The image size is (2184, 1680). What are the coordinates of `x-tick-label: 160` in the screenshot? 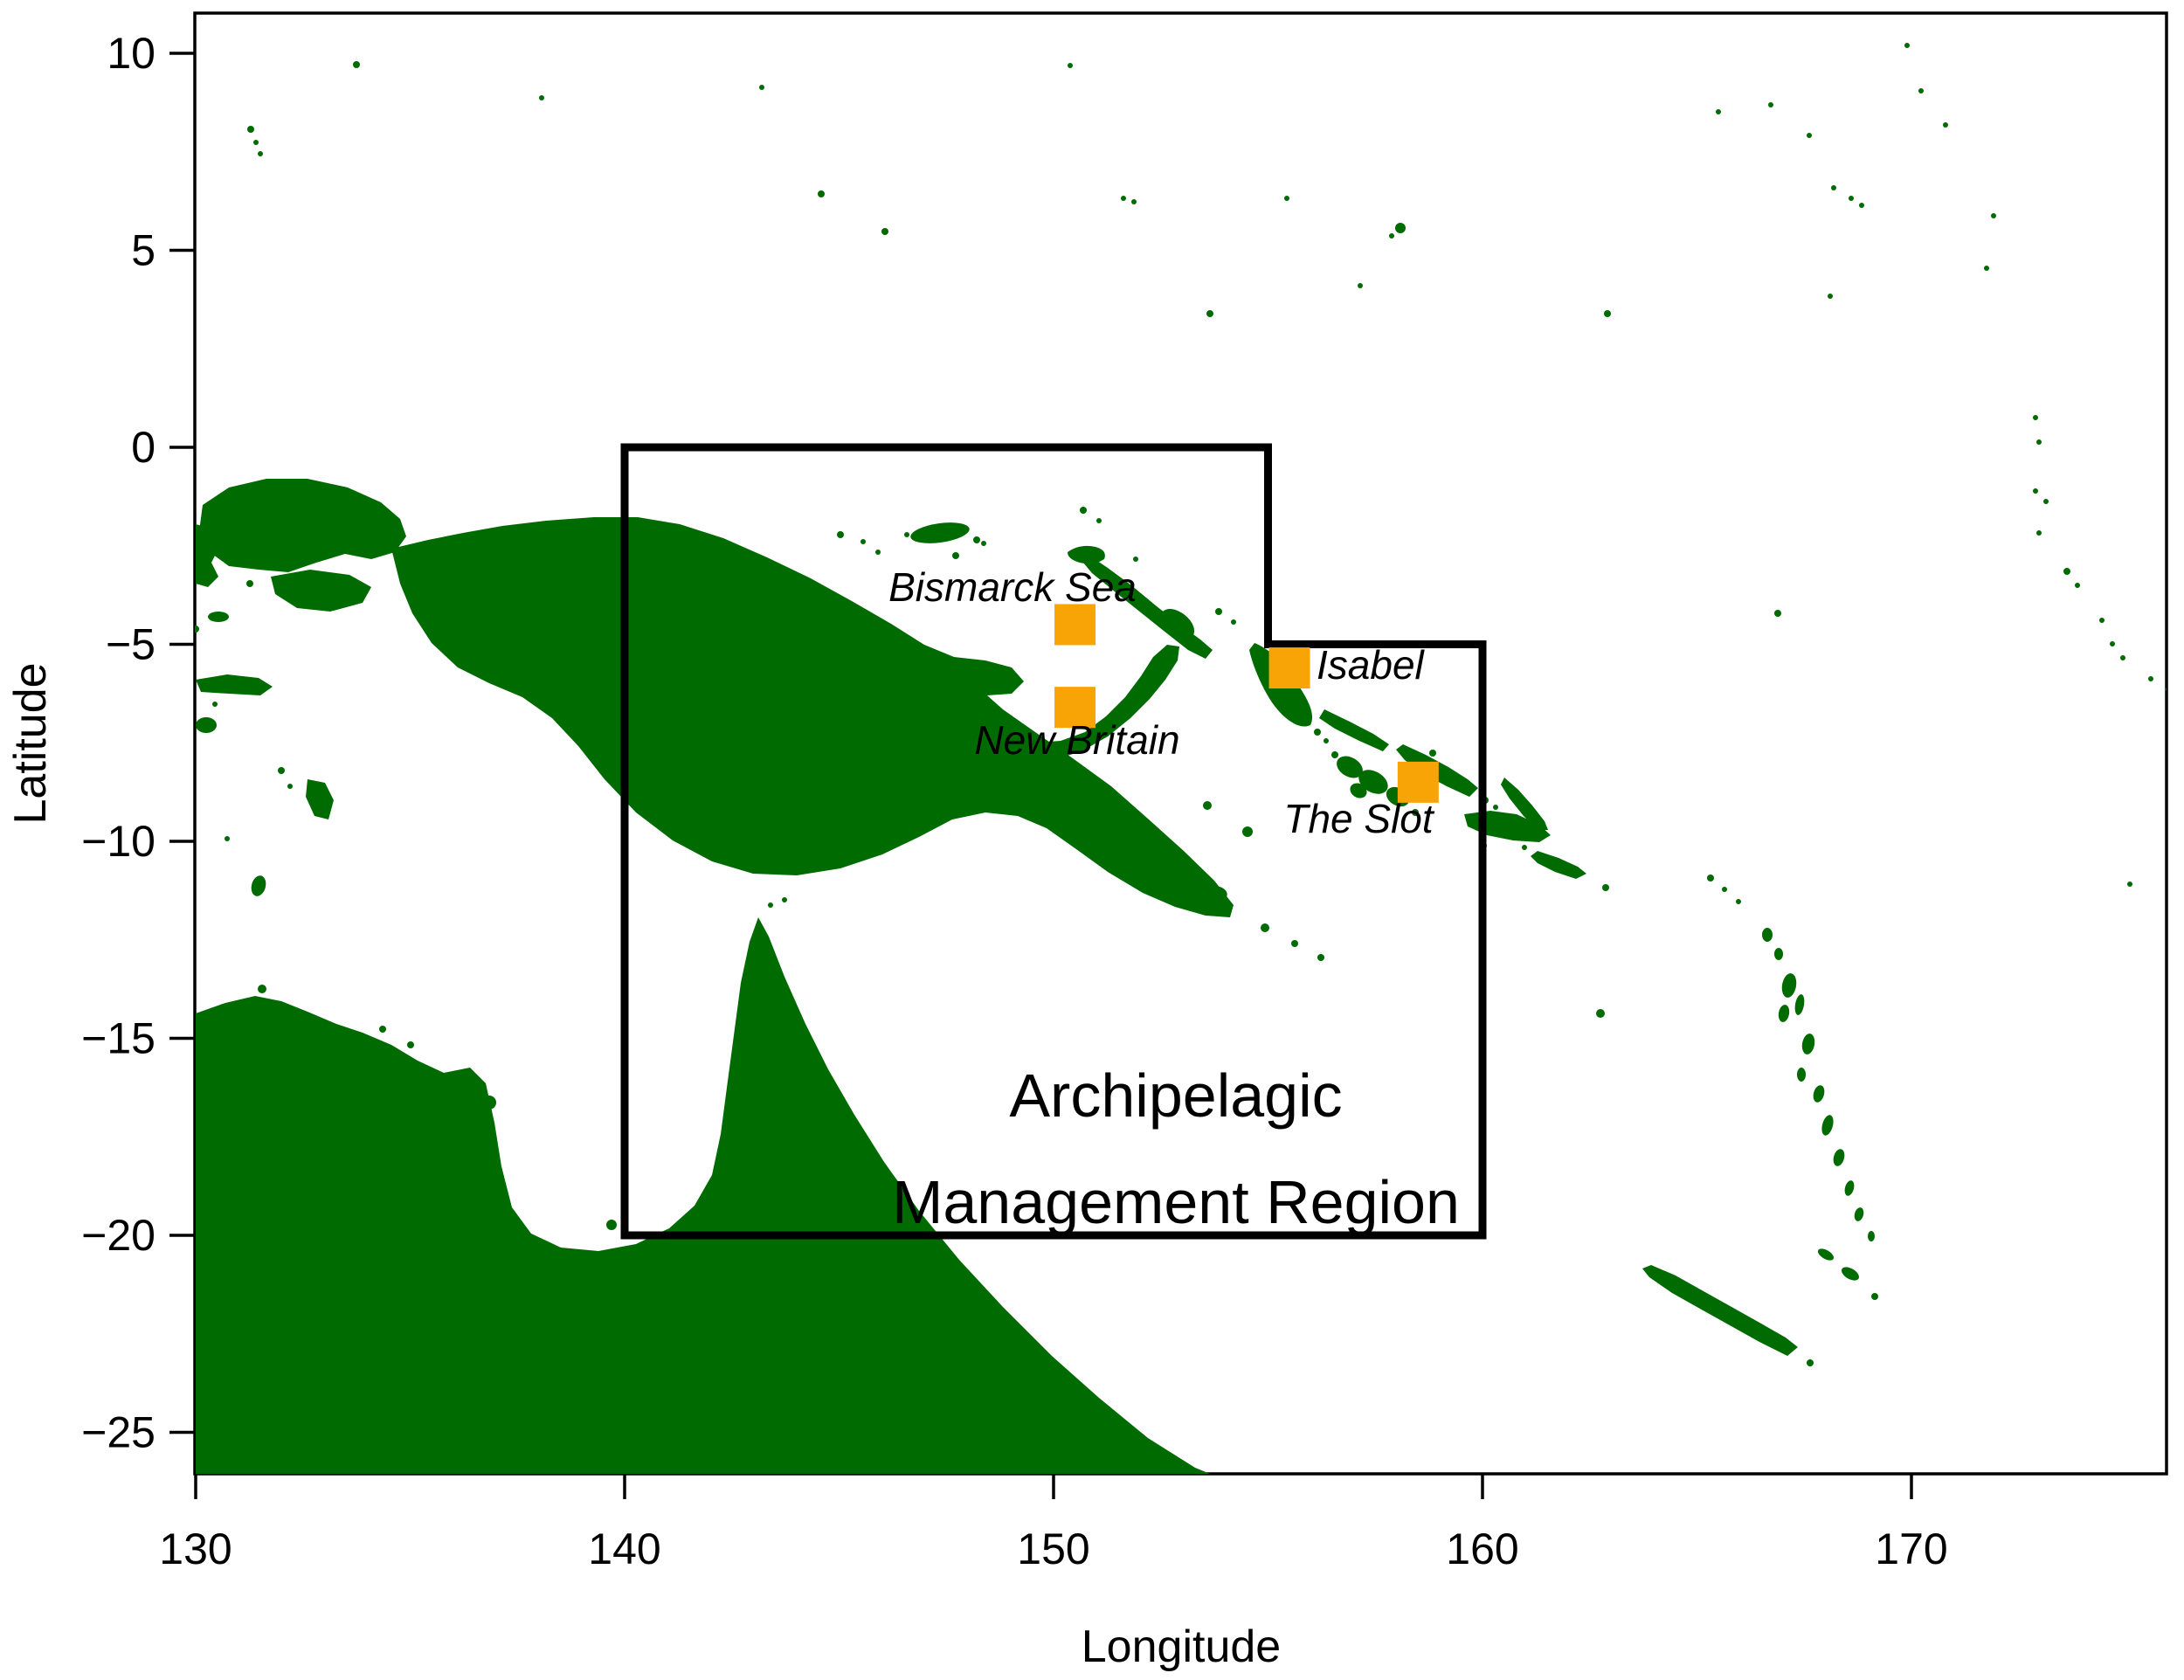 It's located at (1482, 1548).